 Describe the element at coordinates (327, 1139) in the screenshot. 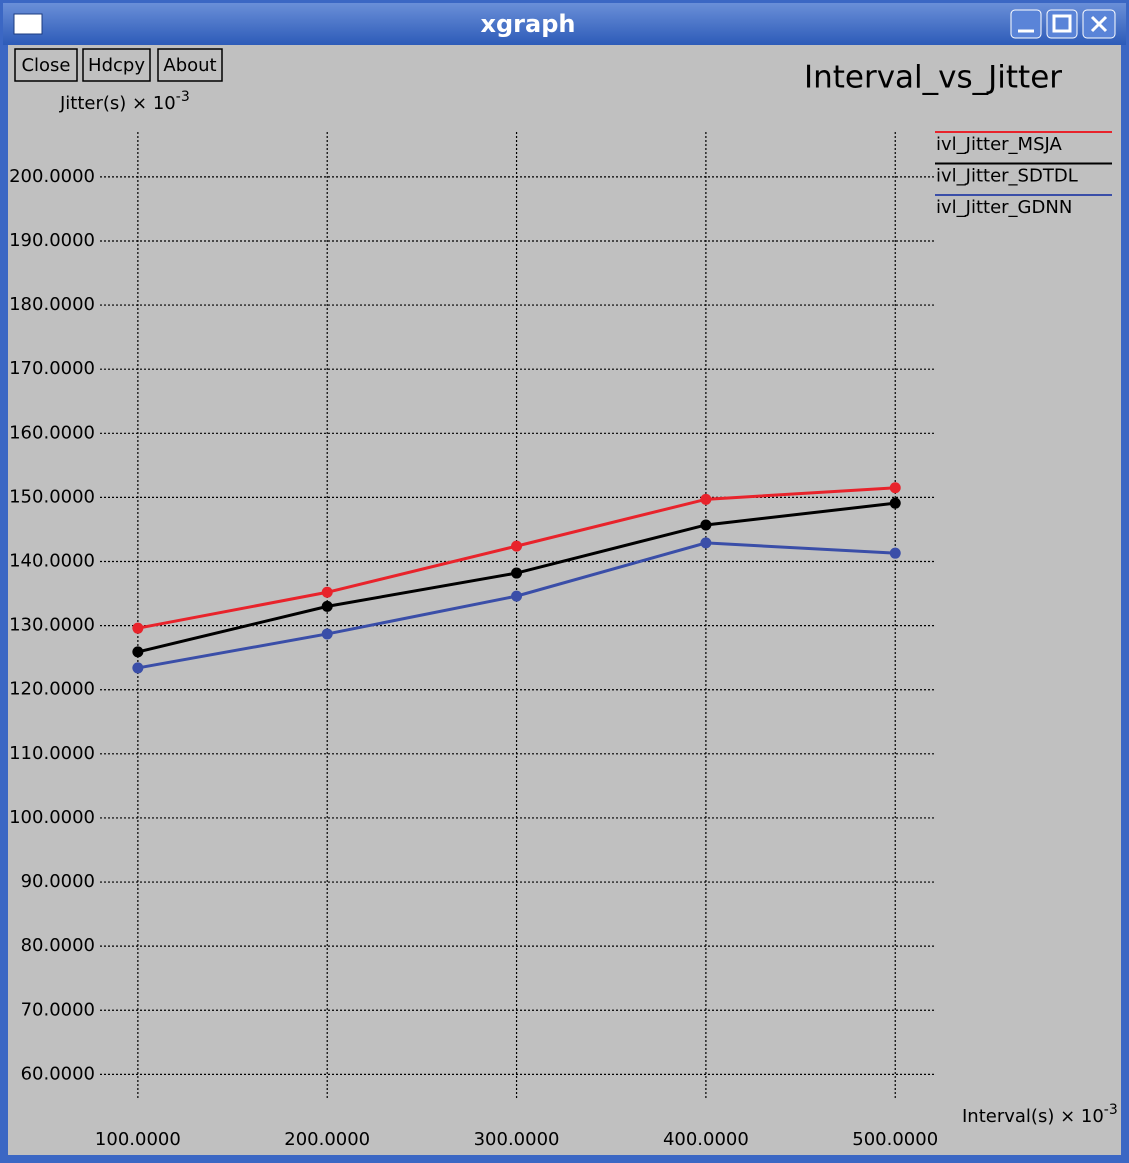

I see `x-tick-label: 200.0000` at that location.